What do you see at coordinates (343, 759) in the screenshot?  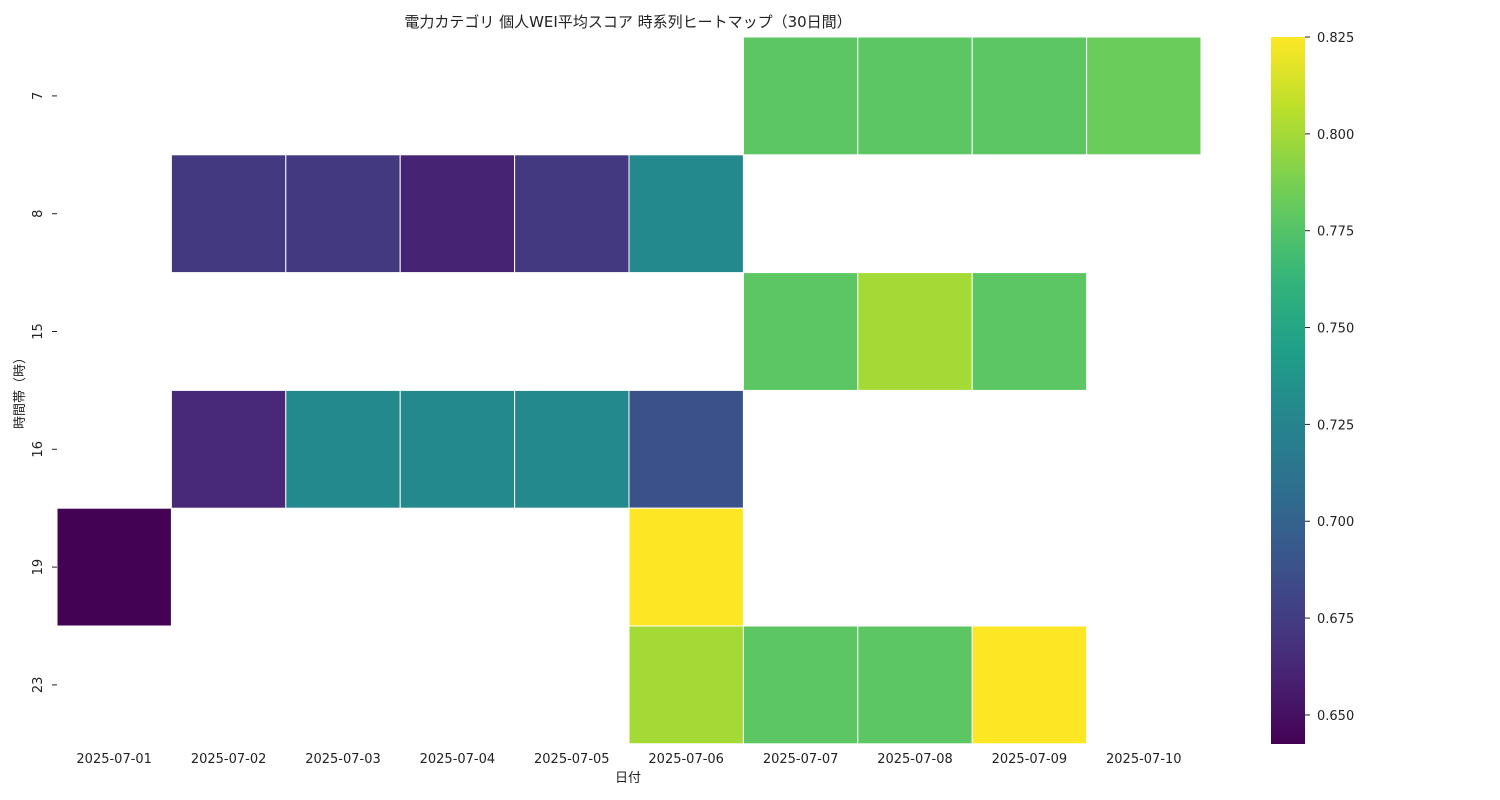 I see `x-tick-label: 2025-07-03` at bounding box center [343, 759].